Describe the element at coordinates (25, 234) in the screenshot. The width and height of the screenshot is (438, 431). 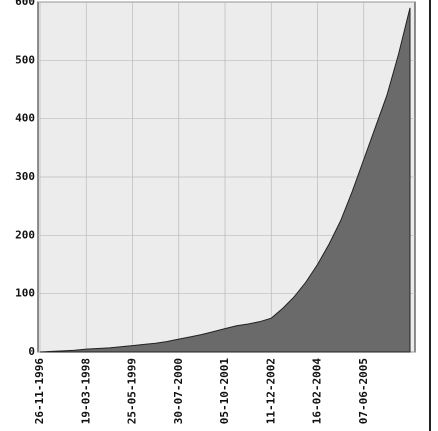
I see `y-tick-label: 200` at that location.